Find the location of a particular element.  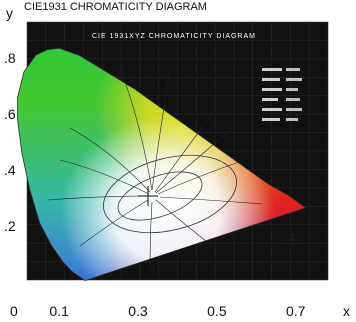

y-axis-label: y is located at coordinates (9, 13).